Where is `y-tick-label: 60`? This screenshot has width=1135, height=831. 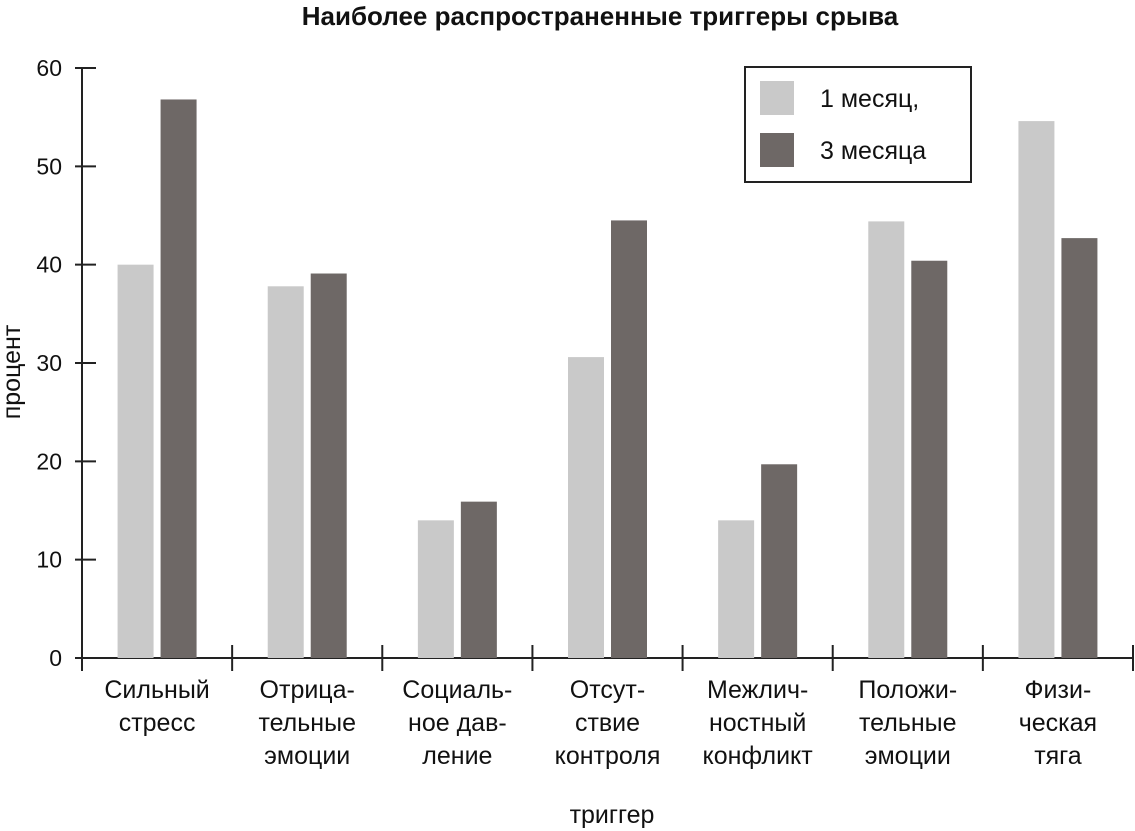
y-tick-label: 60 is located at coordinates (49, 68).